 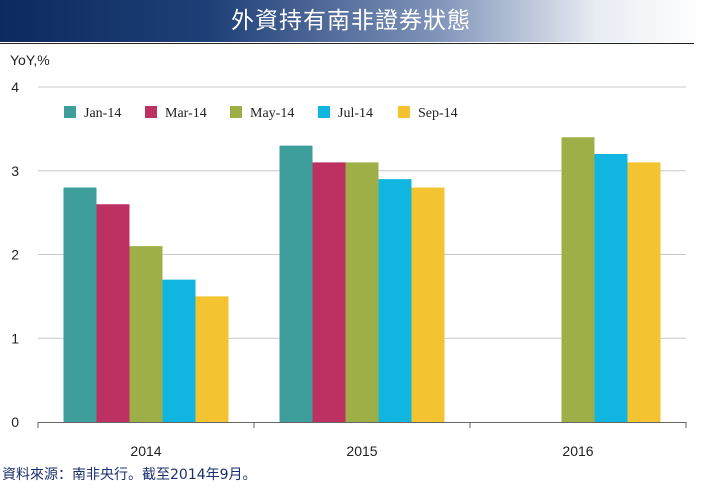 I want to click on bar-mar-14-2014, so click(x=113, y=313).